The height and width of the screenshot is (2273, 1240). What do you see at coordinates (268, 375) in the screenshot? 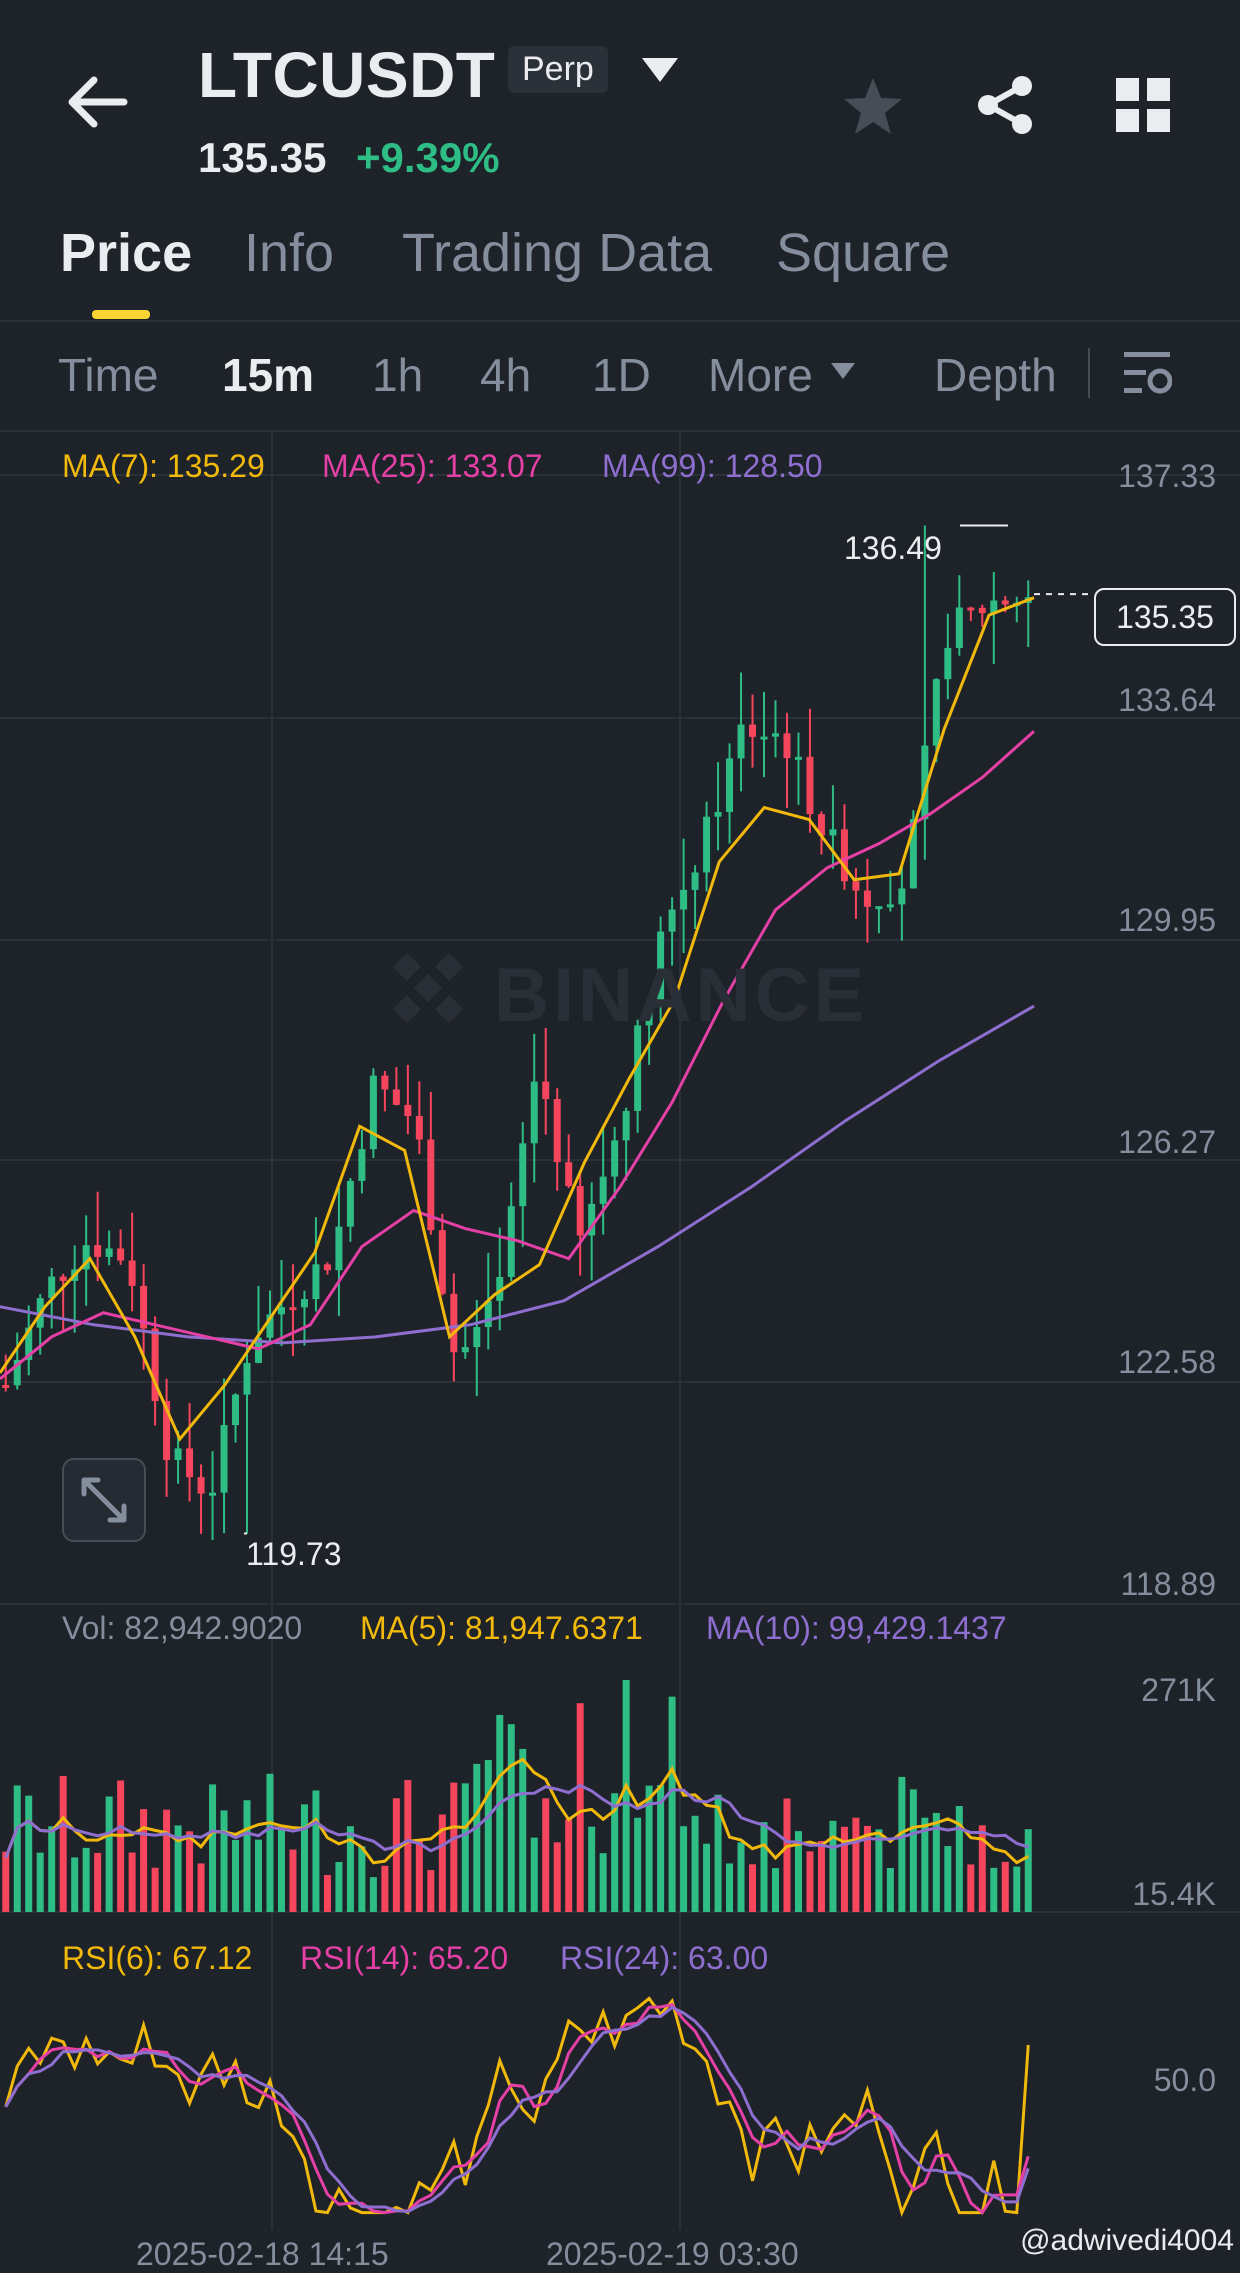
I see `timeframe-15m: 15m` at bounding box center [268, 375].